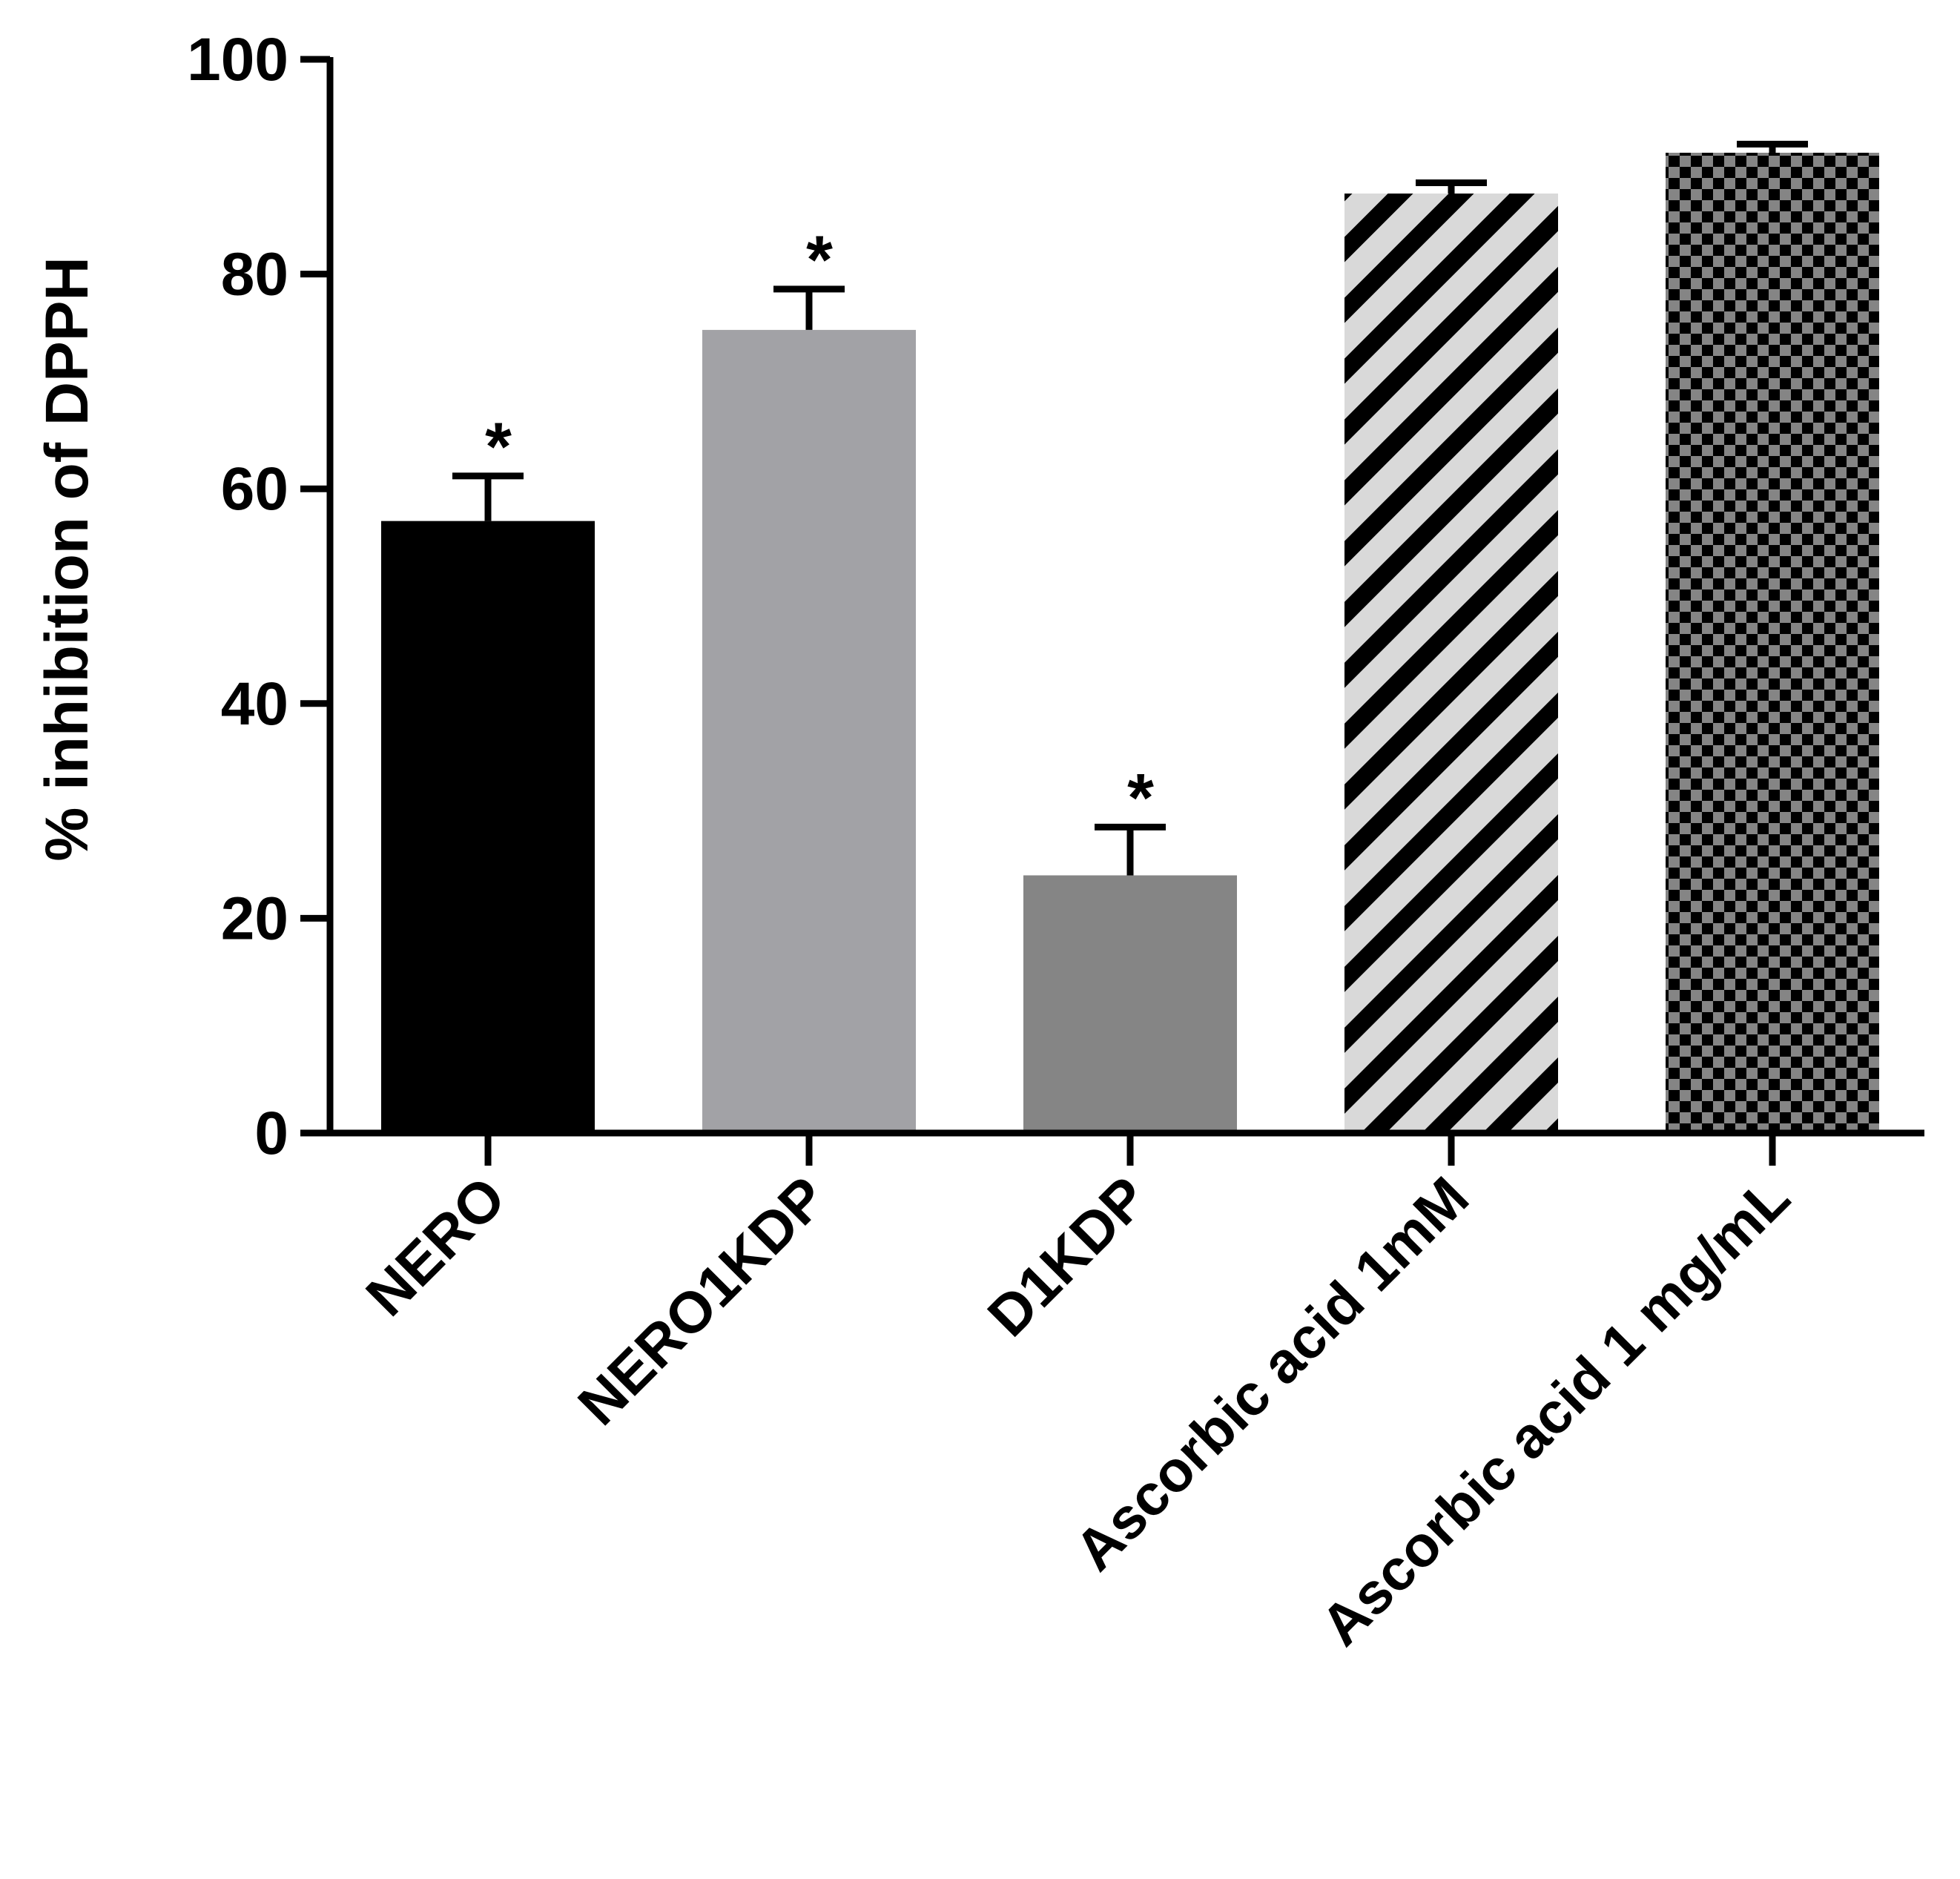 The width and height of the screenshot is (1960, 1879). I want to click on significance-marker-2: *, so click(1140, 798).